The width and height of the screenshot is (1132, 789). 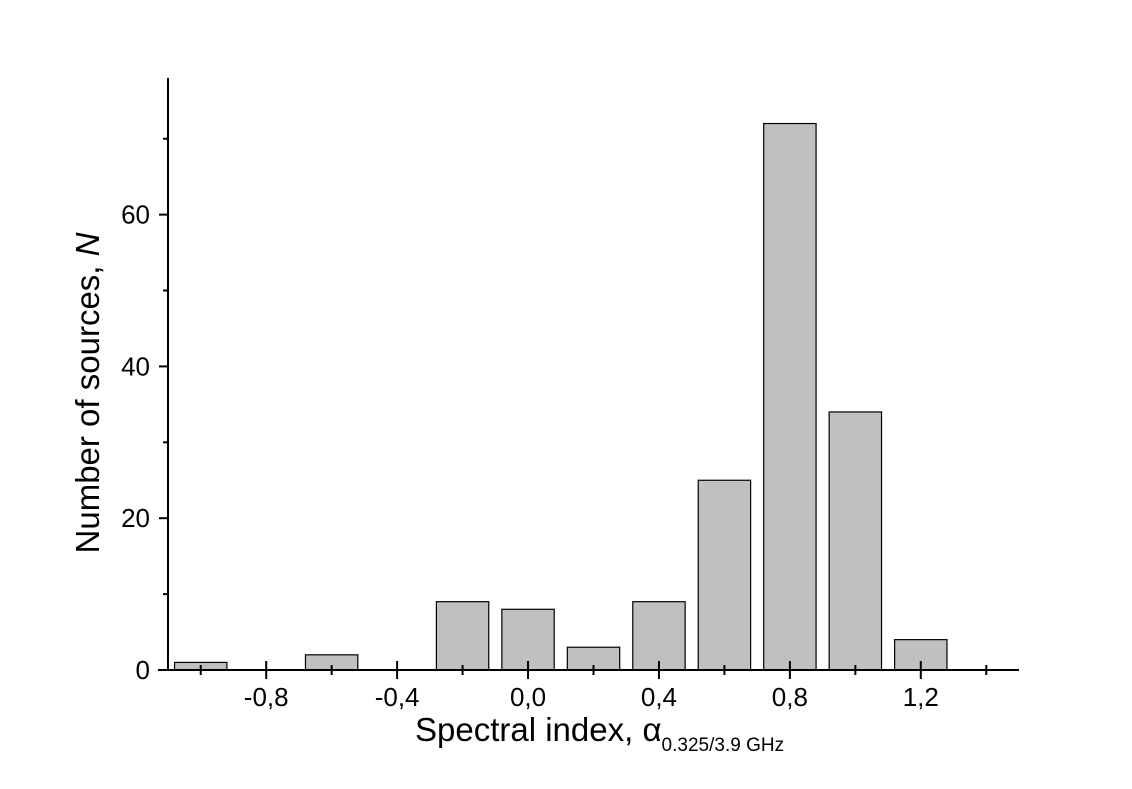 What do you see at coordinates (266, 697) in the screenshot?
I see `x-tick-label: -0,8` at bounding box center [266, 697].